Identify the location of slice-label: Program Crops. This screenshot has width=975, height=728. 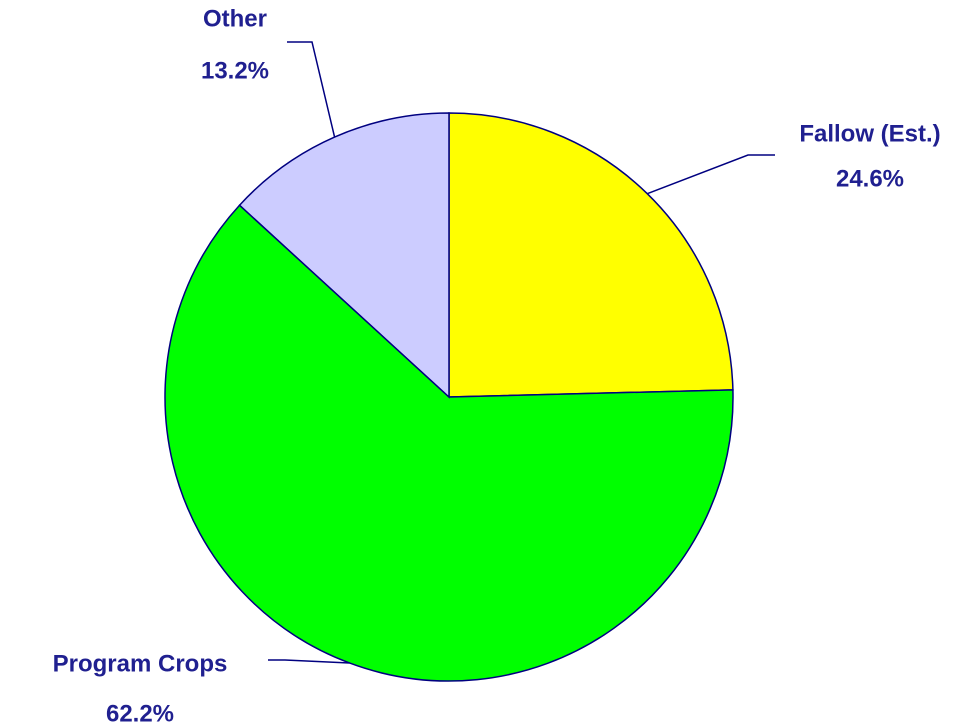
(140, 663).